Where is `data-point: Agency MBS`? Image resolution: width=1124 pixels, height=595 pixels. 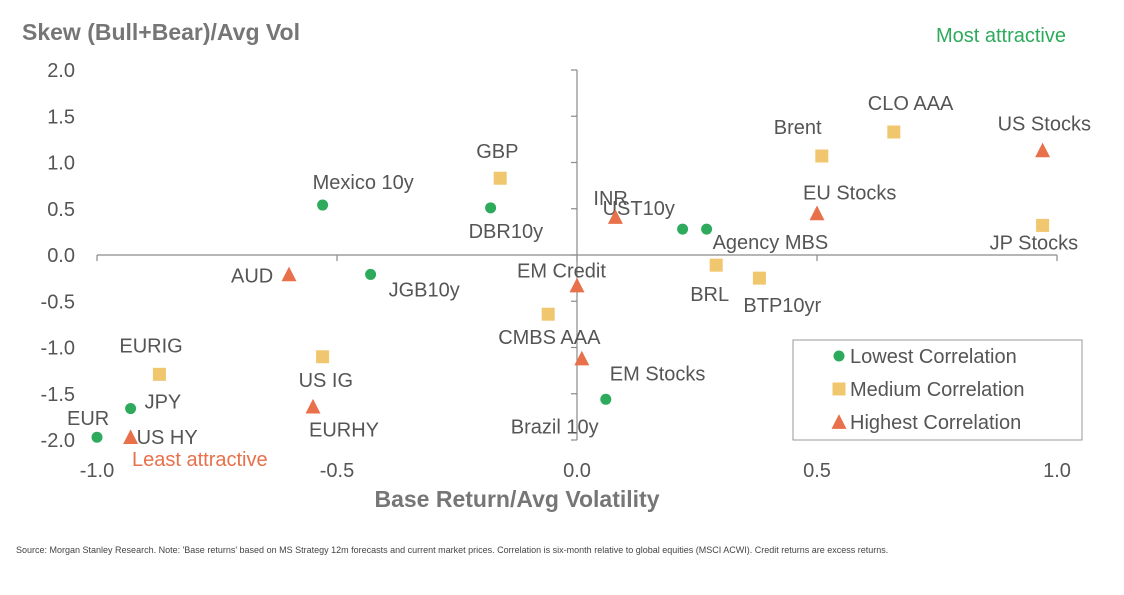 data-point: Agency MBS is located at coordinates (765, 238).